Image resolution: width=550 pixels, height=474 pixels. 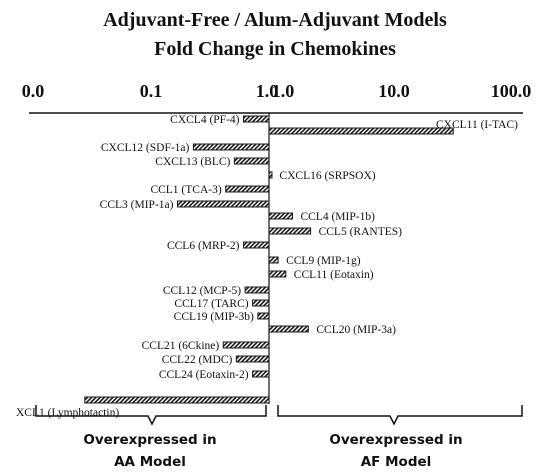 I want to click on bar-label: CXCL12 (SDF-1a), so click(x=145, y=148).